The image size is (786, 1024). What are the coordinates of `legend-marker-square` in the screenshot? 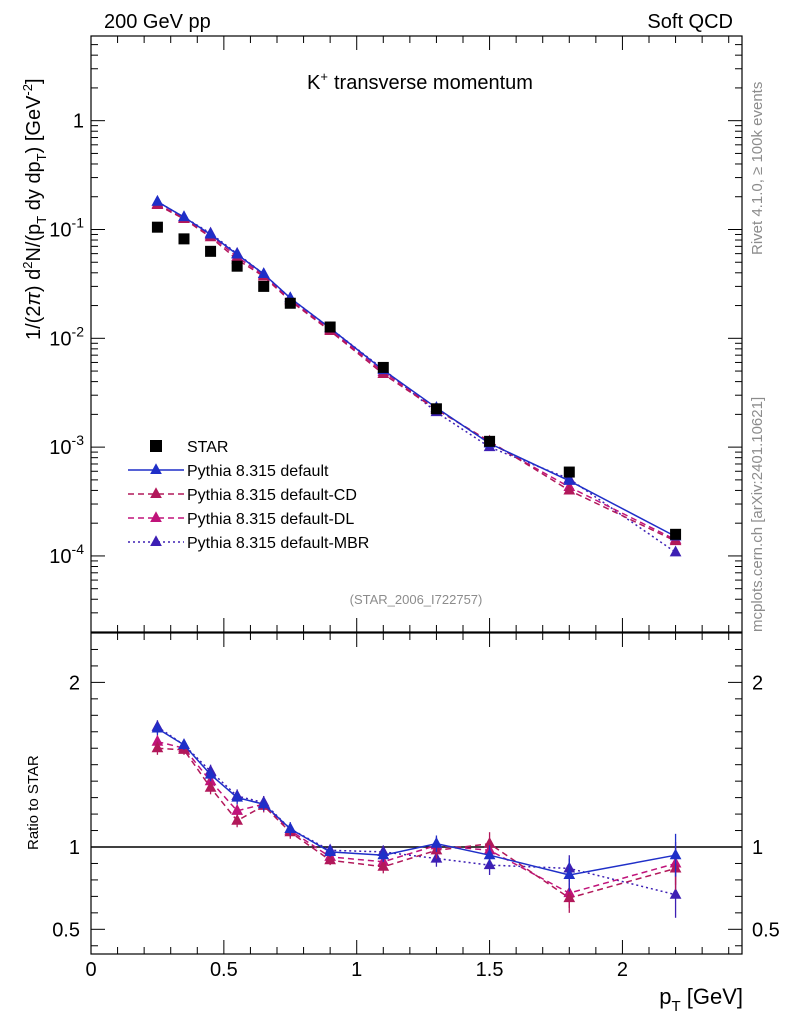 It's located at (156, 446).